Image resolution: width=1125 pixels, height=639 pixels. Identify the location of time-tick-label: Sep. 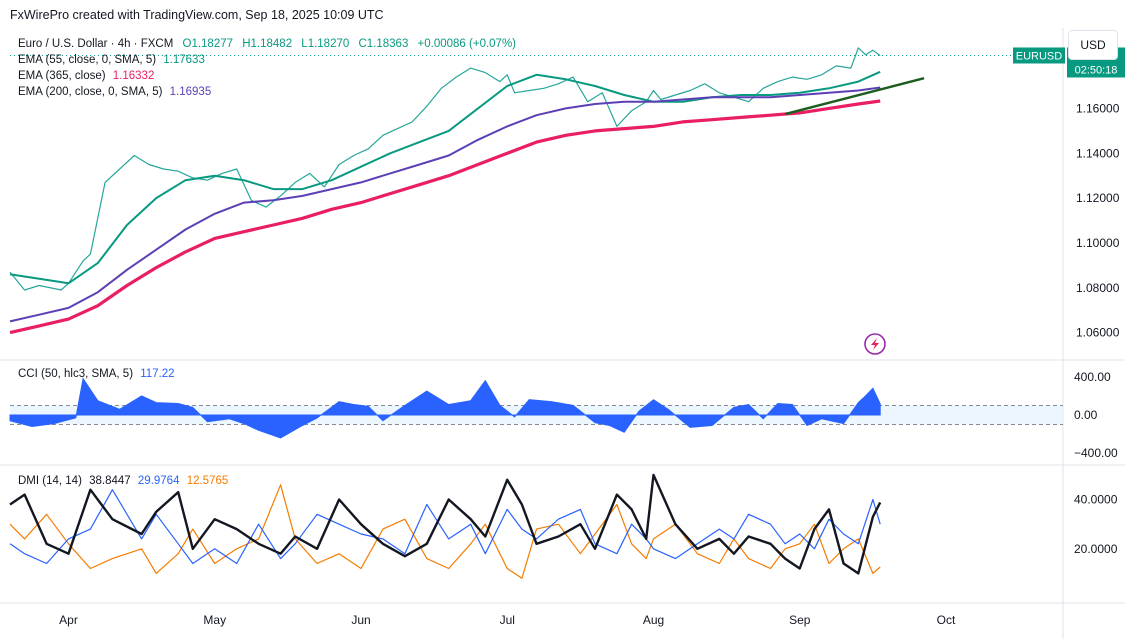
(800, 620).